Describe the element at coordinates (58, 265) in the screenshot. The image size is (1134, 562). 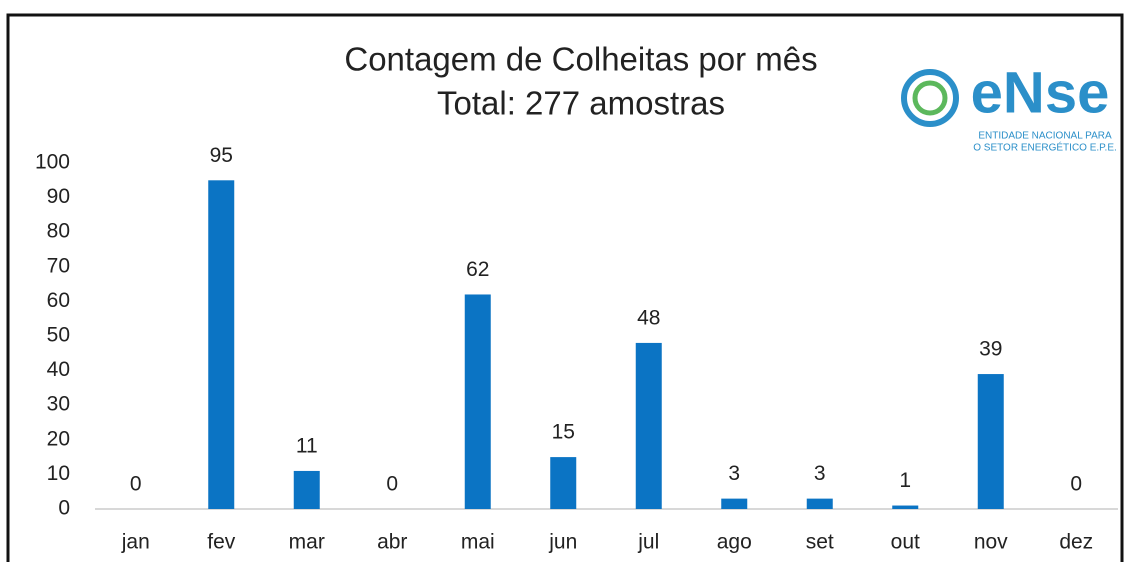
I see `y-tick-label: 70` at that location.